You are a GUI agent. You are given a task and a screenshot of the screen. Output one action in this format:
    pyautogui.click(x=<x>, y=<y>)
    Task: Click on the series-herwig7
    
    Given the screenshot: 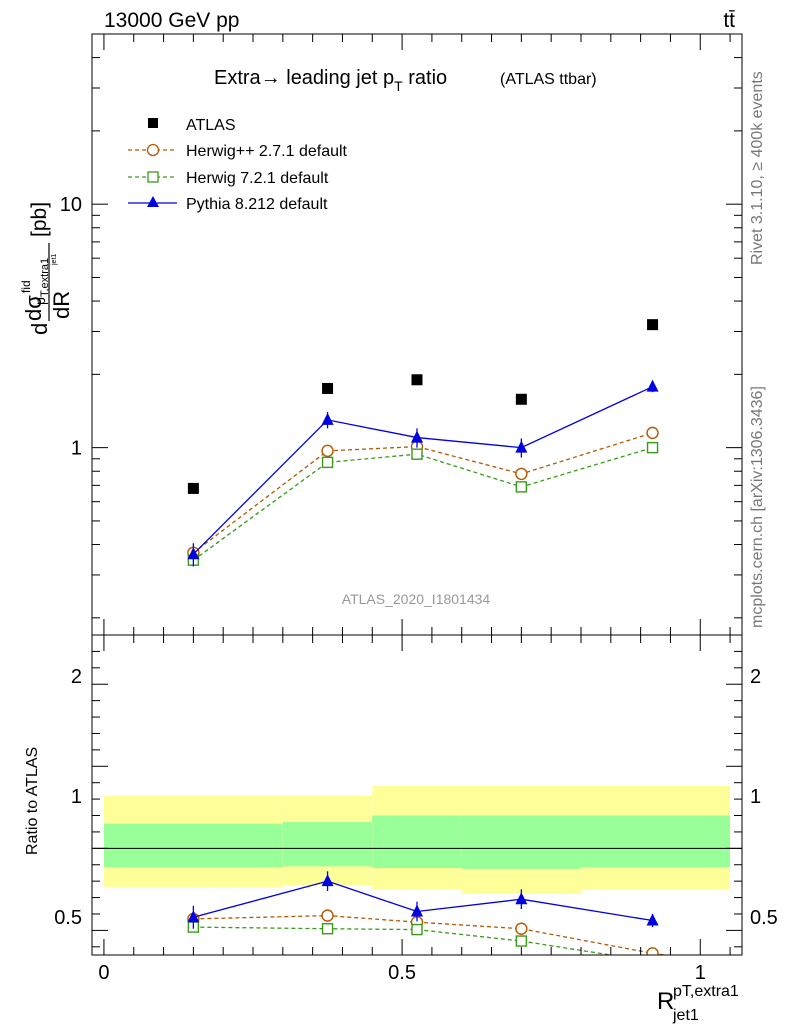 What is the action you would take?
    pyautogui.click(x=423, y=503)
    